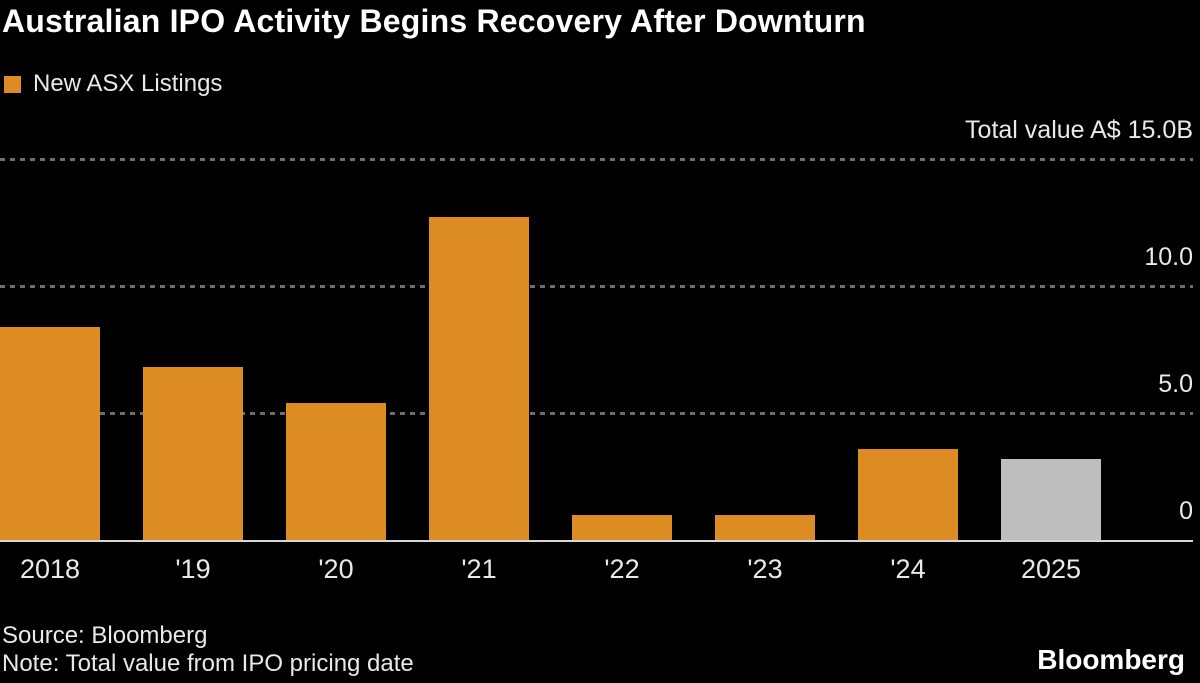 This screenshot has height=683, width=1200. What do you see at coordinates (193, 569) in the screenshot?
I see `x-tick-label-19: '19` at bounding box center [193, 569].